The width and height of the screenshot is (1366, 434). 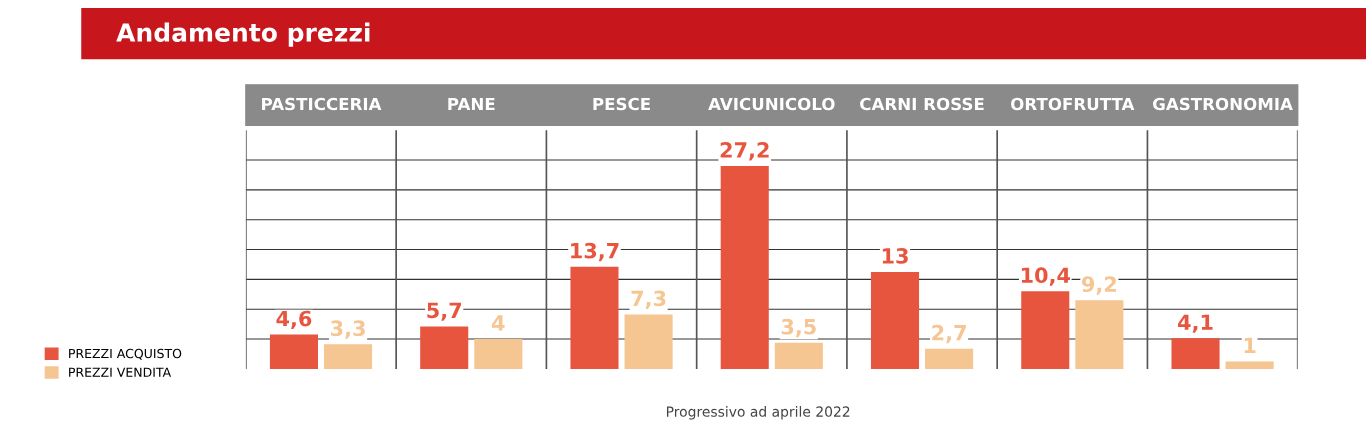 What do you see at coordinates (348, 329) in the screenshot?
I see `data-label: 3,3` at bounding box center [348, 329].